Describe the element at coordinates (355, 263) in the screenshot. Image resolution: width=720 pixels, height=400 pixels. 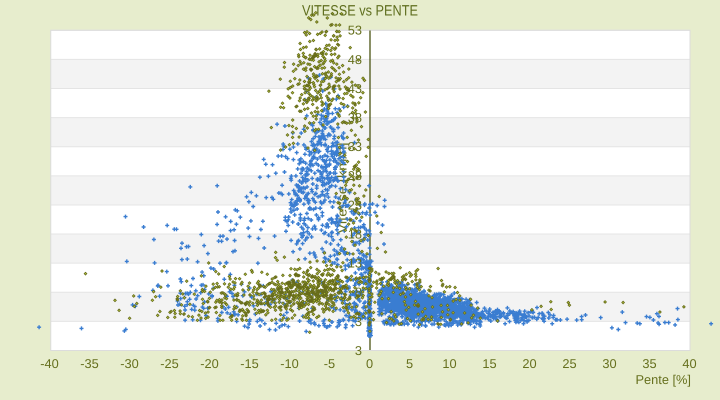
I see `svg-text: 13` at that location.